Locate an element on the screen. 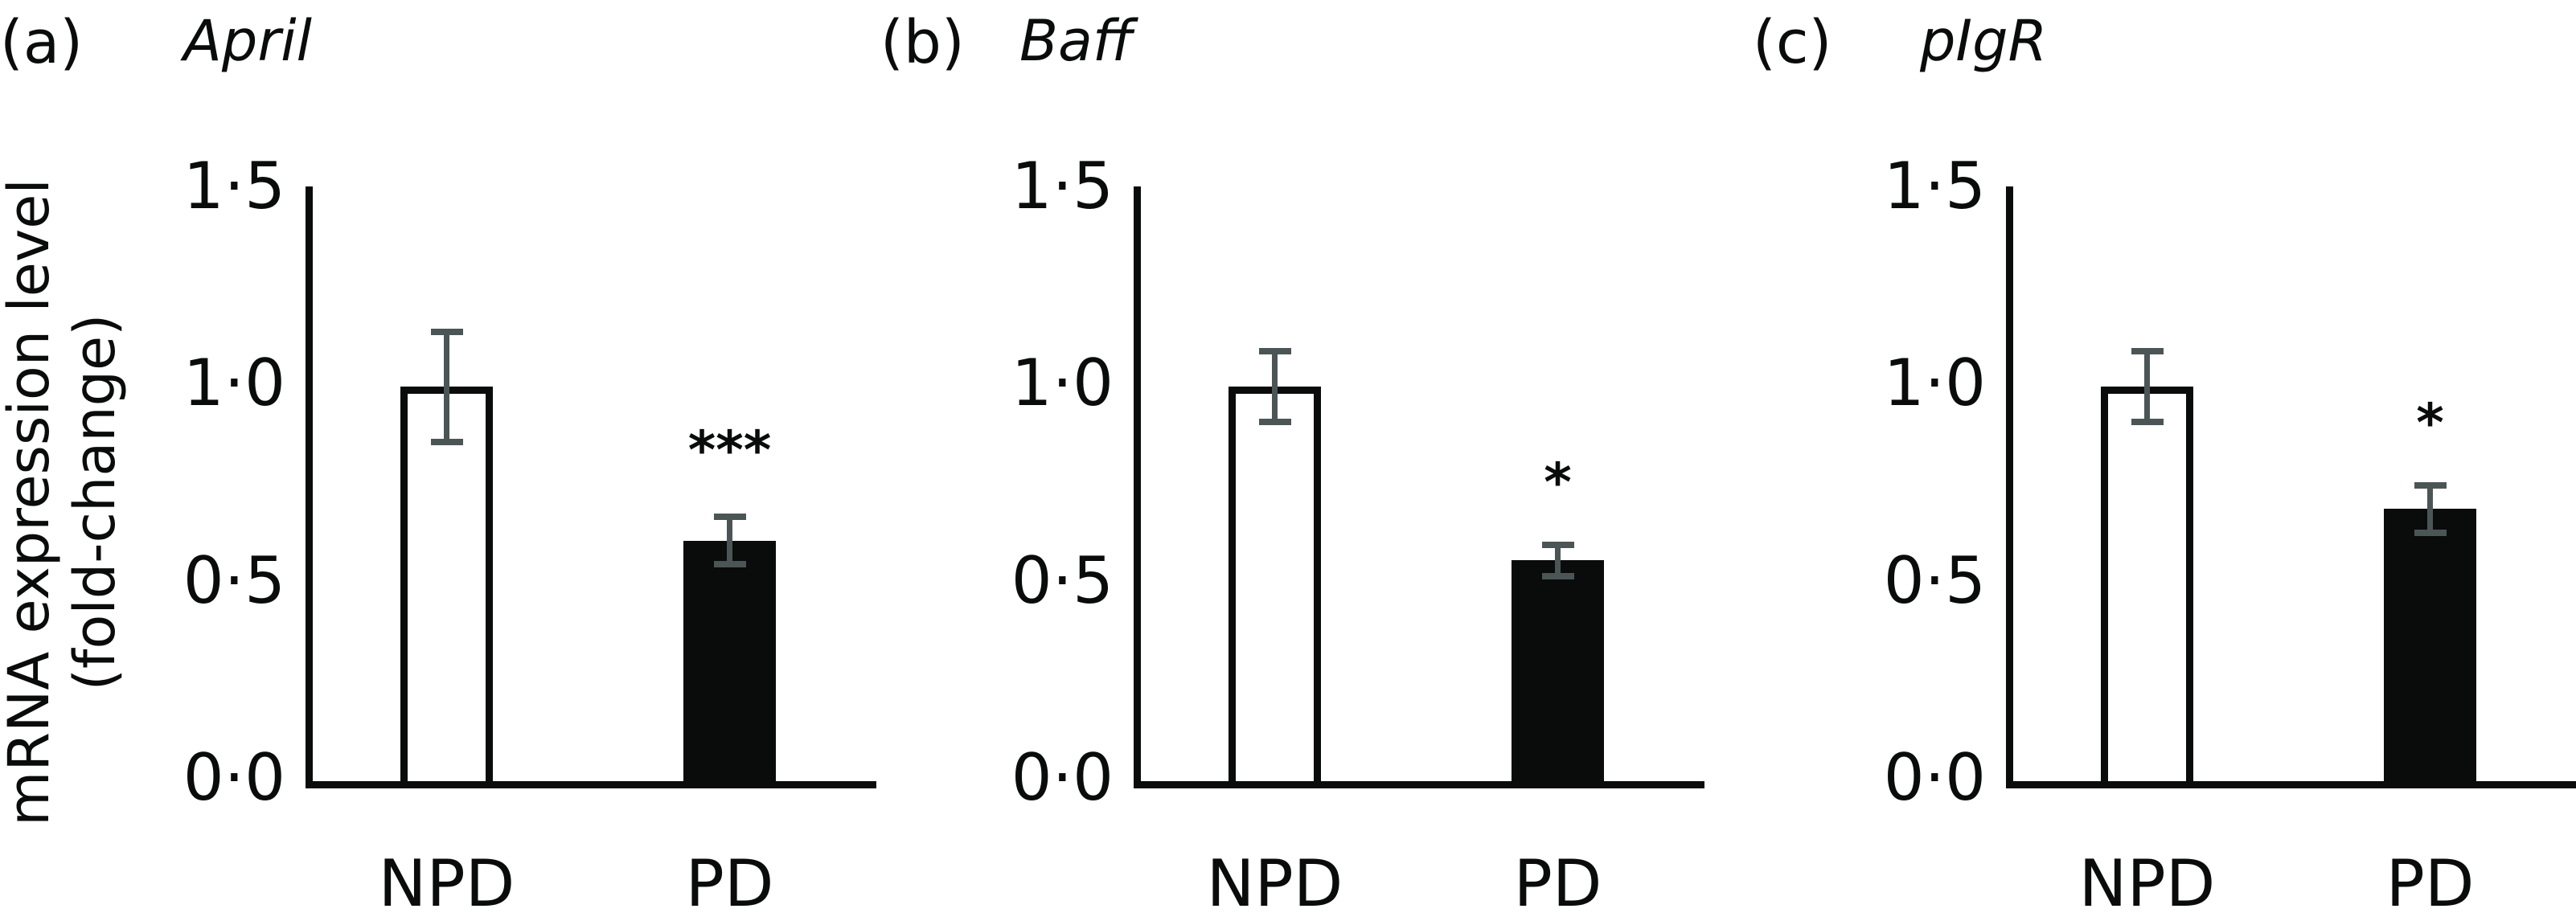  panel-label: (a) is located at coordinates (42, 43).